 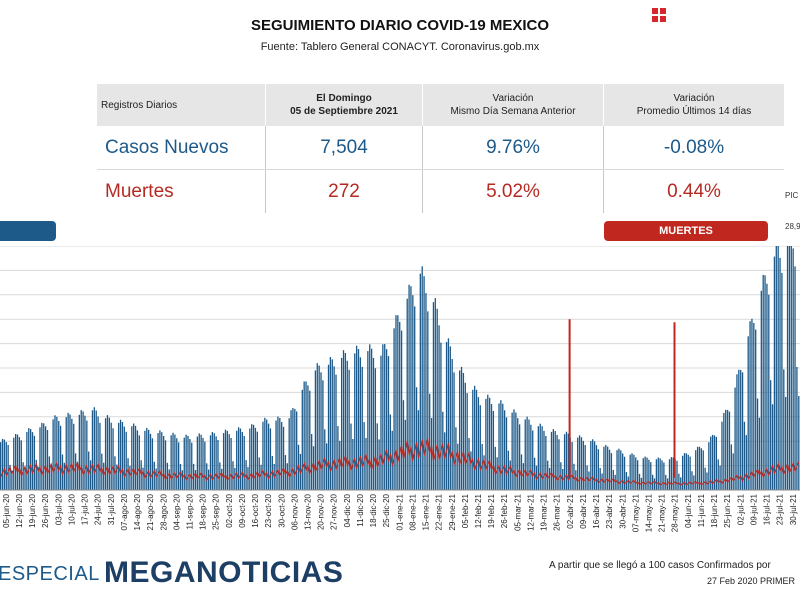 What do you see at coordinates (45, 510) in the screenshot?
I see `x-tick-label: 26-jun-20` at bounding box center [45, 510].